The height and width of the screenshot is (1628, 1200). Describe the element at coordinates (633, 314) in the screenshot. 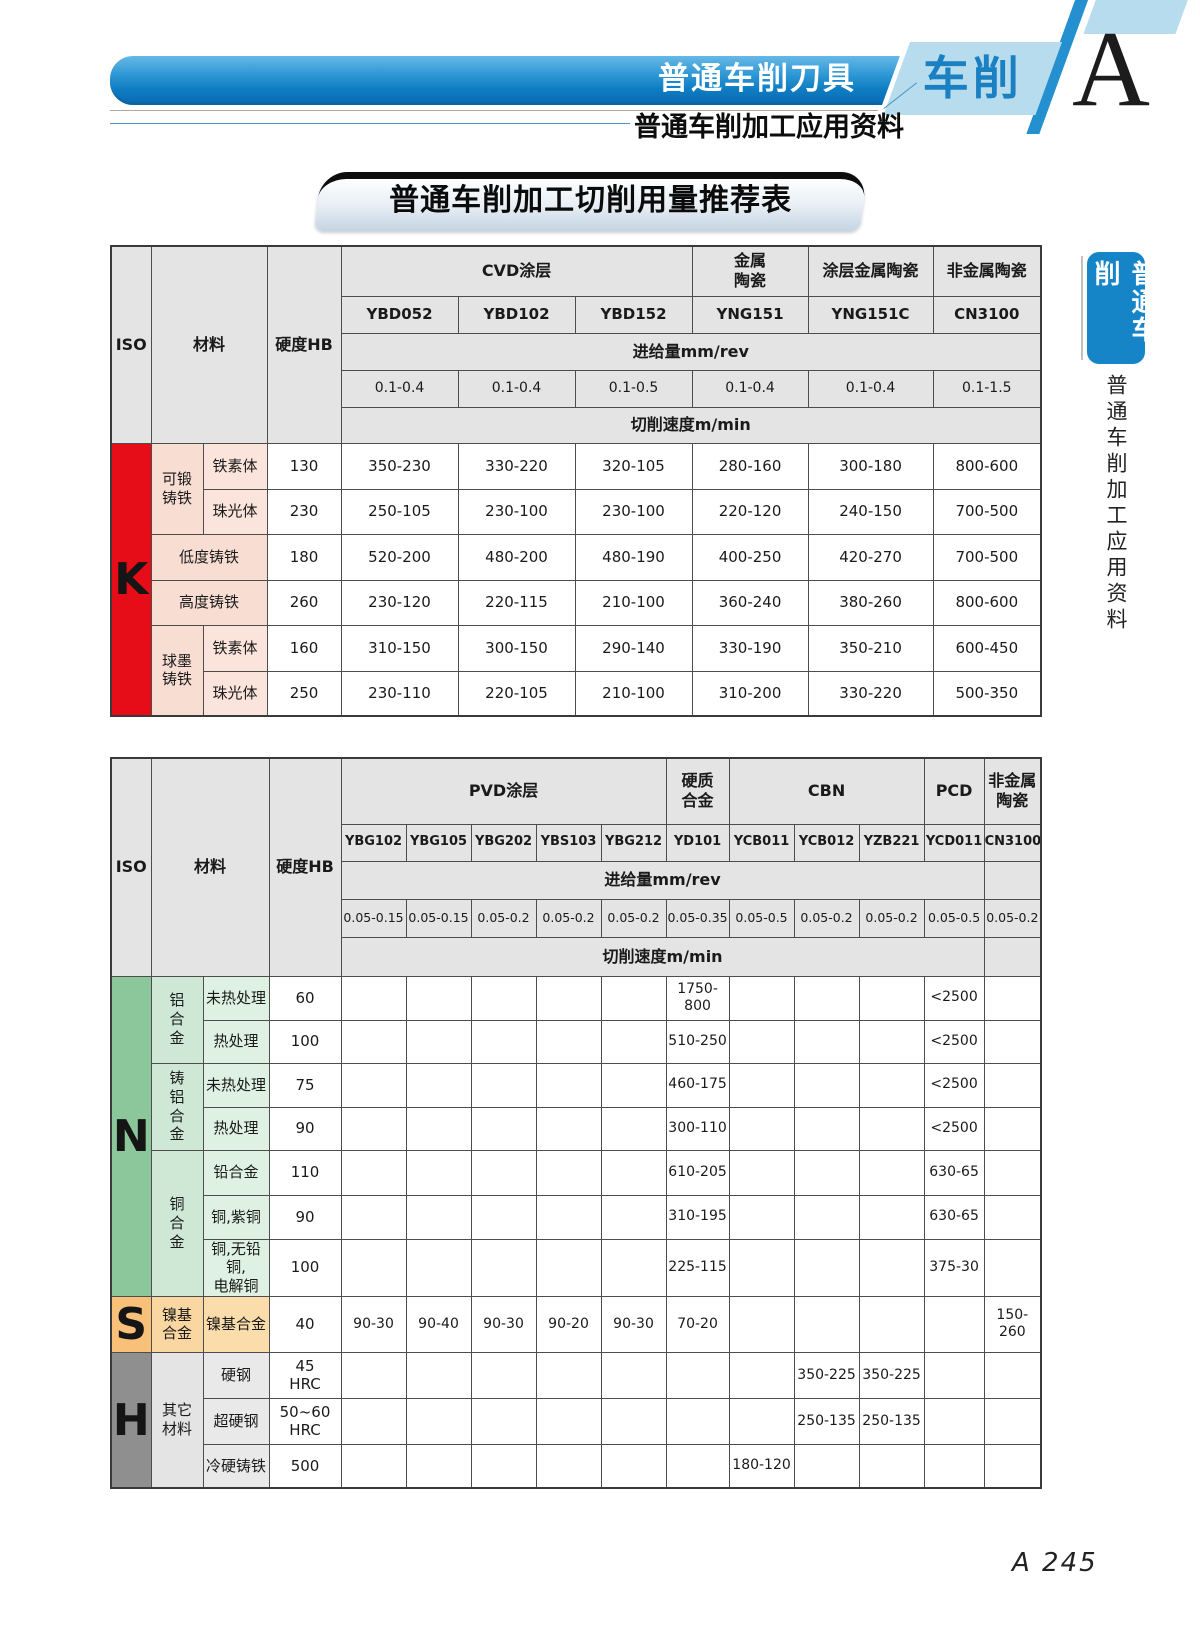

I see `grade-cell: YBD152` at that location.